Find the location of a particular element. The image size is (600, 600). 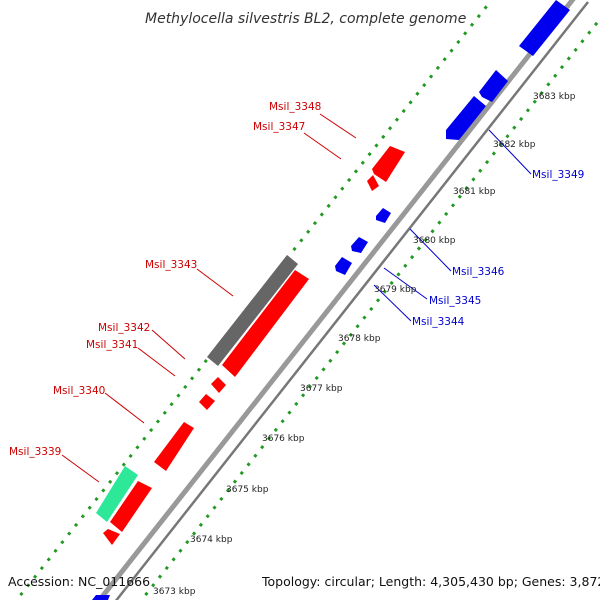

position-label: 3682 kbp is located at coordinates (514, 145).